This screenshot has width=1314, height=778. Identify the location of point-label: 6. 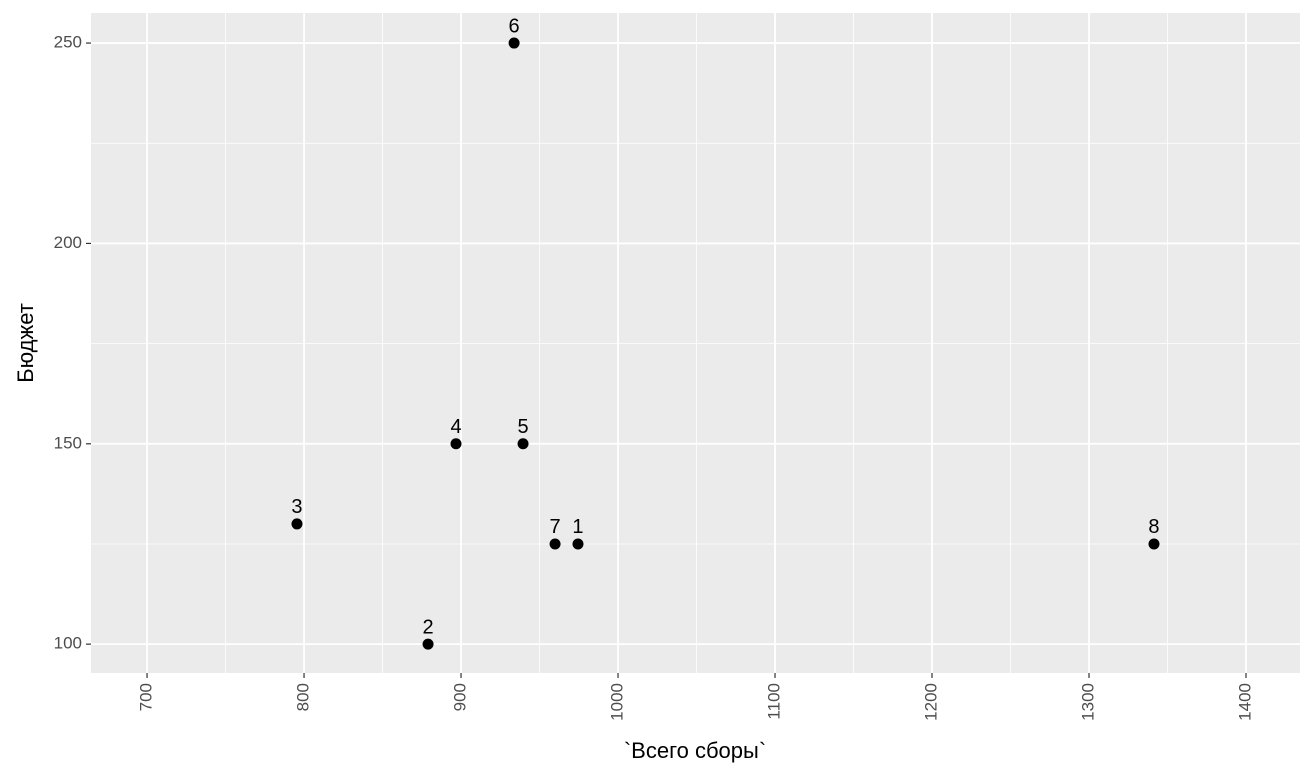
(514, 26).